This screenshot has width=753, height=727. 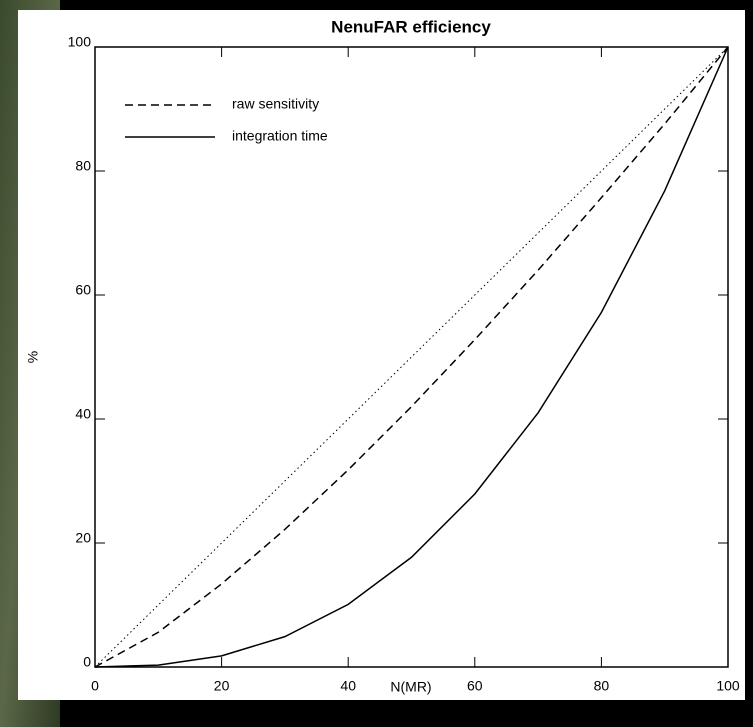 What do you see at coordinates (83, 290) in the screenshot?
I see `y-tick-label: 60` at bounding box center [83, 290].